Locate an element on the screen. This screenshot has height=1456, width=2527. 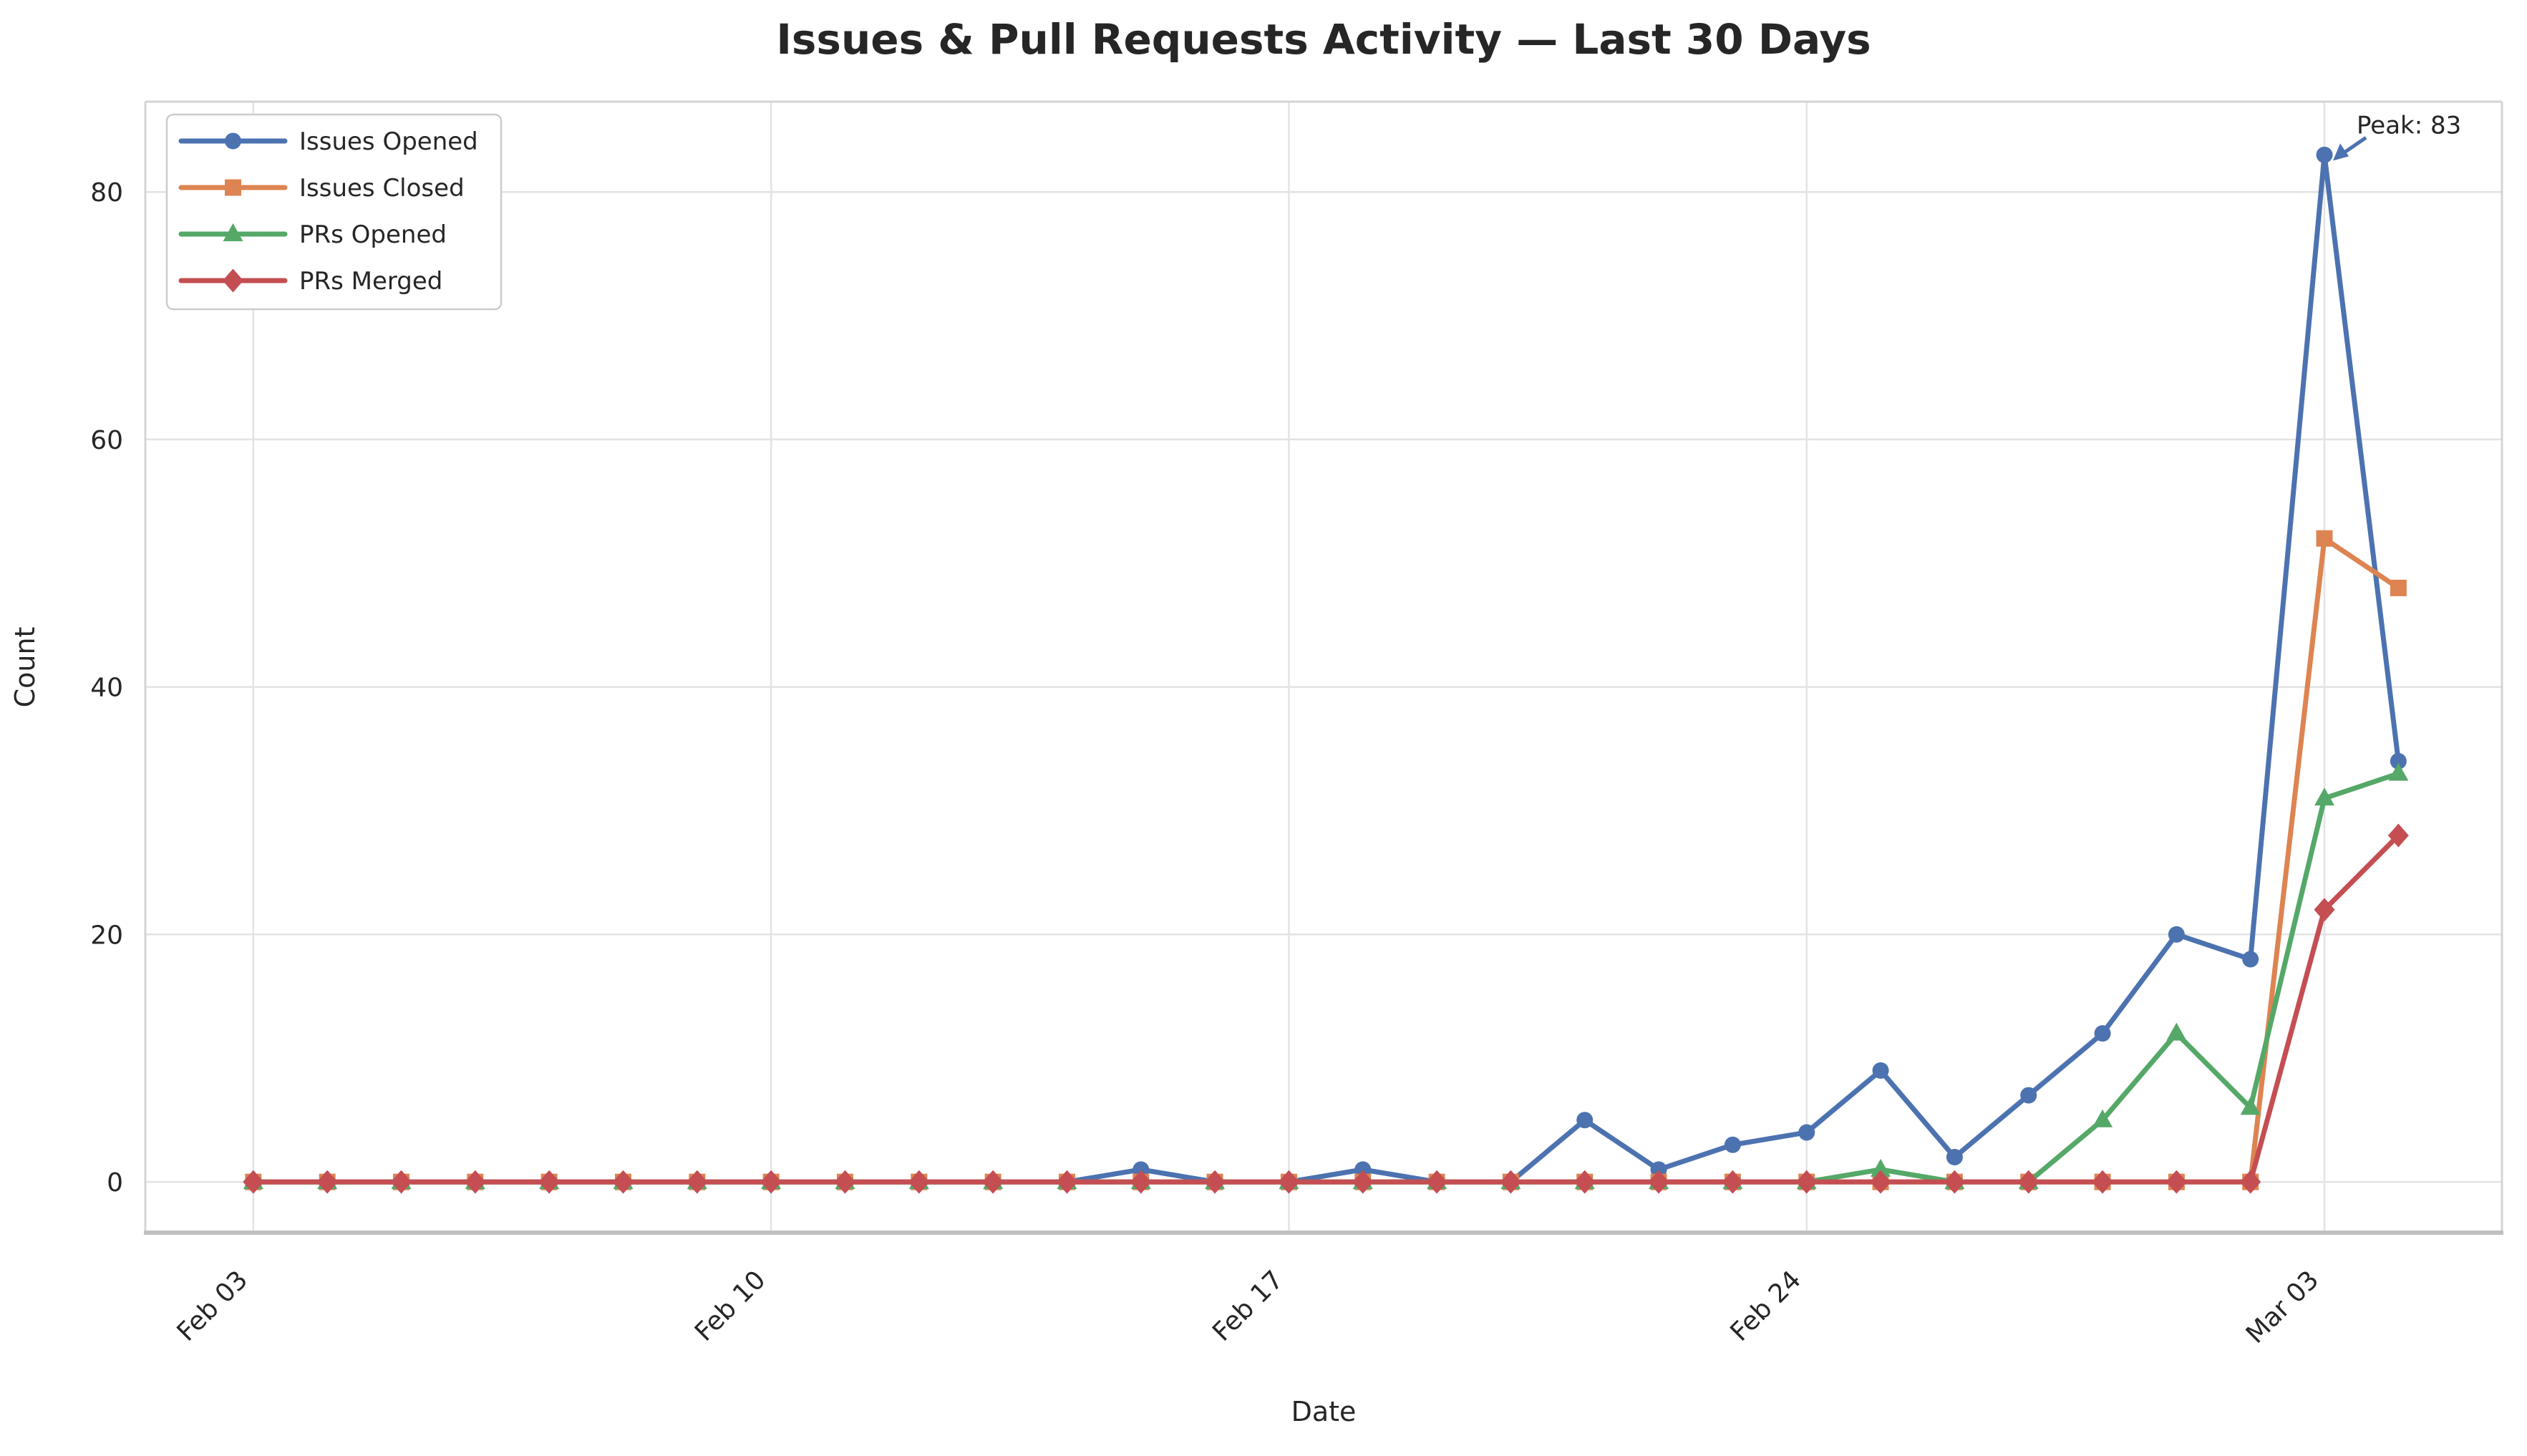
x-tick-text: Feb 10 is located at coordinates (730, 1306).